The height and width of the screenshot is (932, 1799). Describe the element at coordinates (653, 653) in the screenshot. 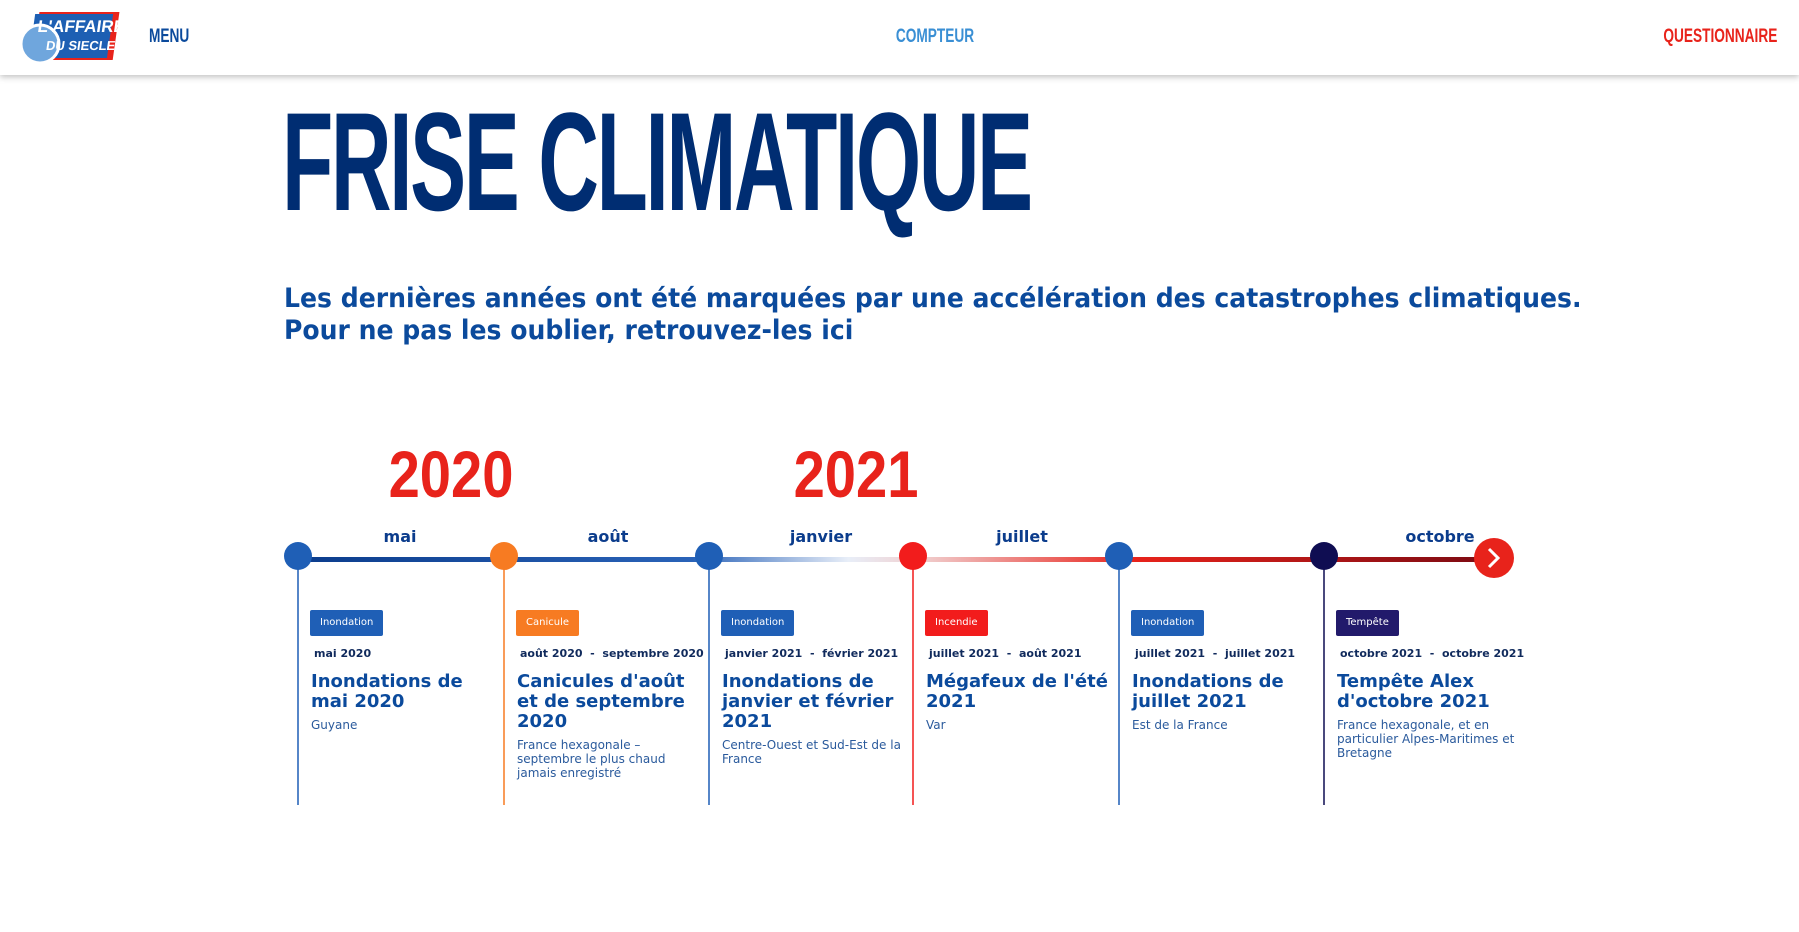

I see `date-end: septembre 2020` at that location.